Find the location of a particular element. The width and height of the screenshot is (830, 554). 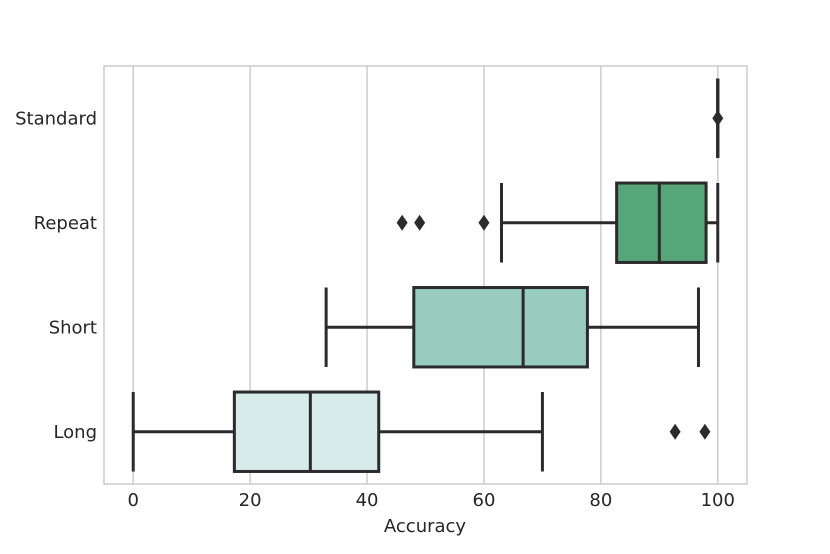

x-tick-label: 60 is located at coordinates (484, 500).